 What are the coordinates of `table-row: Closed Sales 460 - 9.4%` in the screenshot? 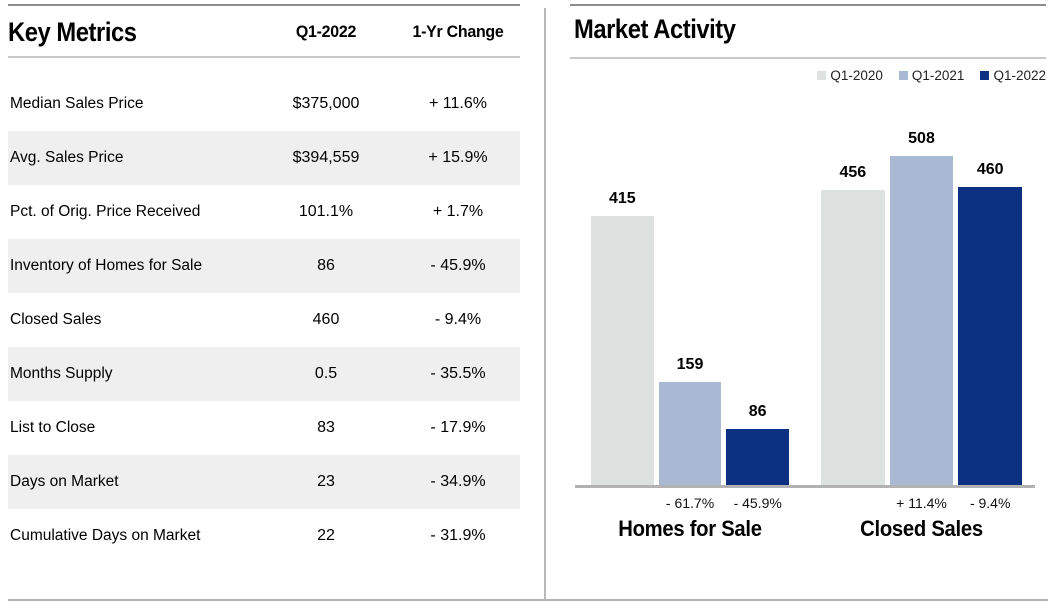 It's located at (264, 320).